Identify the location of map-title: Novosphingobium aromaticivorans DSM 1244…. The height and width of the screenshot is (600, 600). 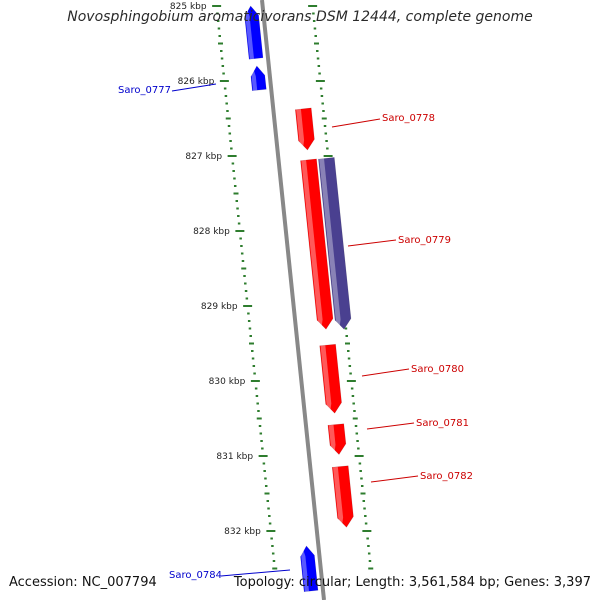
(300, 17).